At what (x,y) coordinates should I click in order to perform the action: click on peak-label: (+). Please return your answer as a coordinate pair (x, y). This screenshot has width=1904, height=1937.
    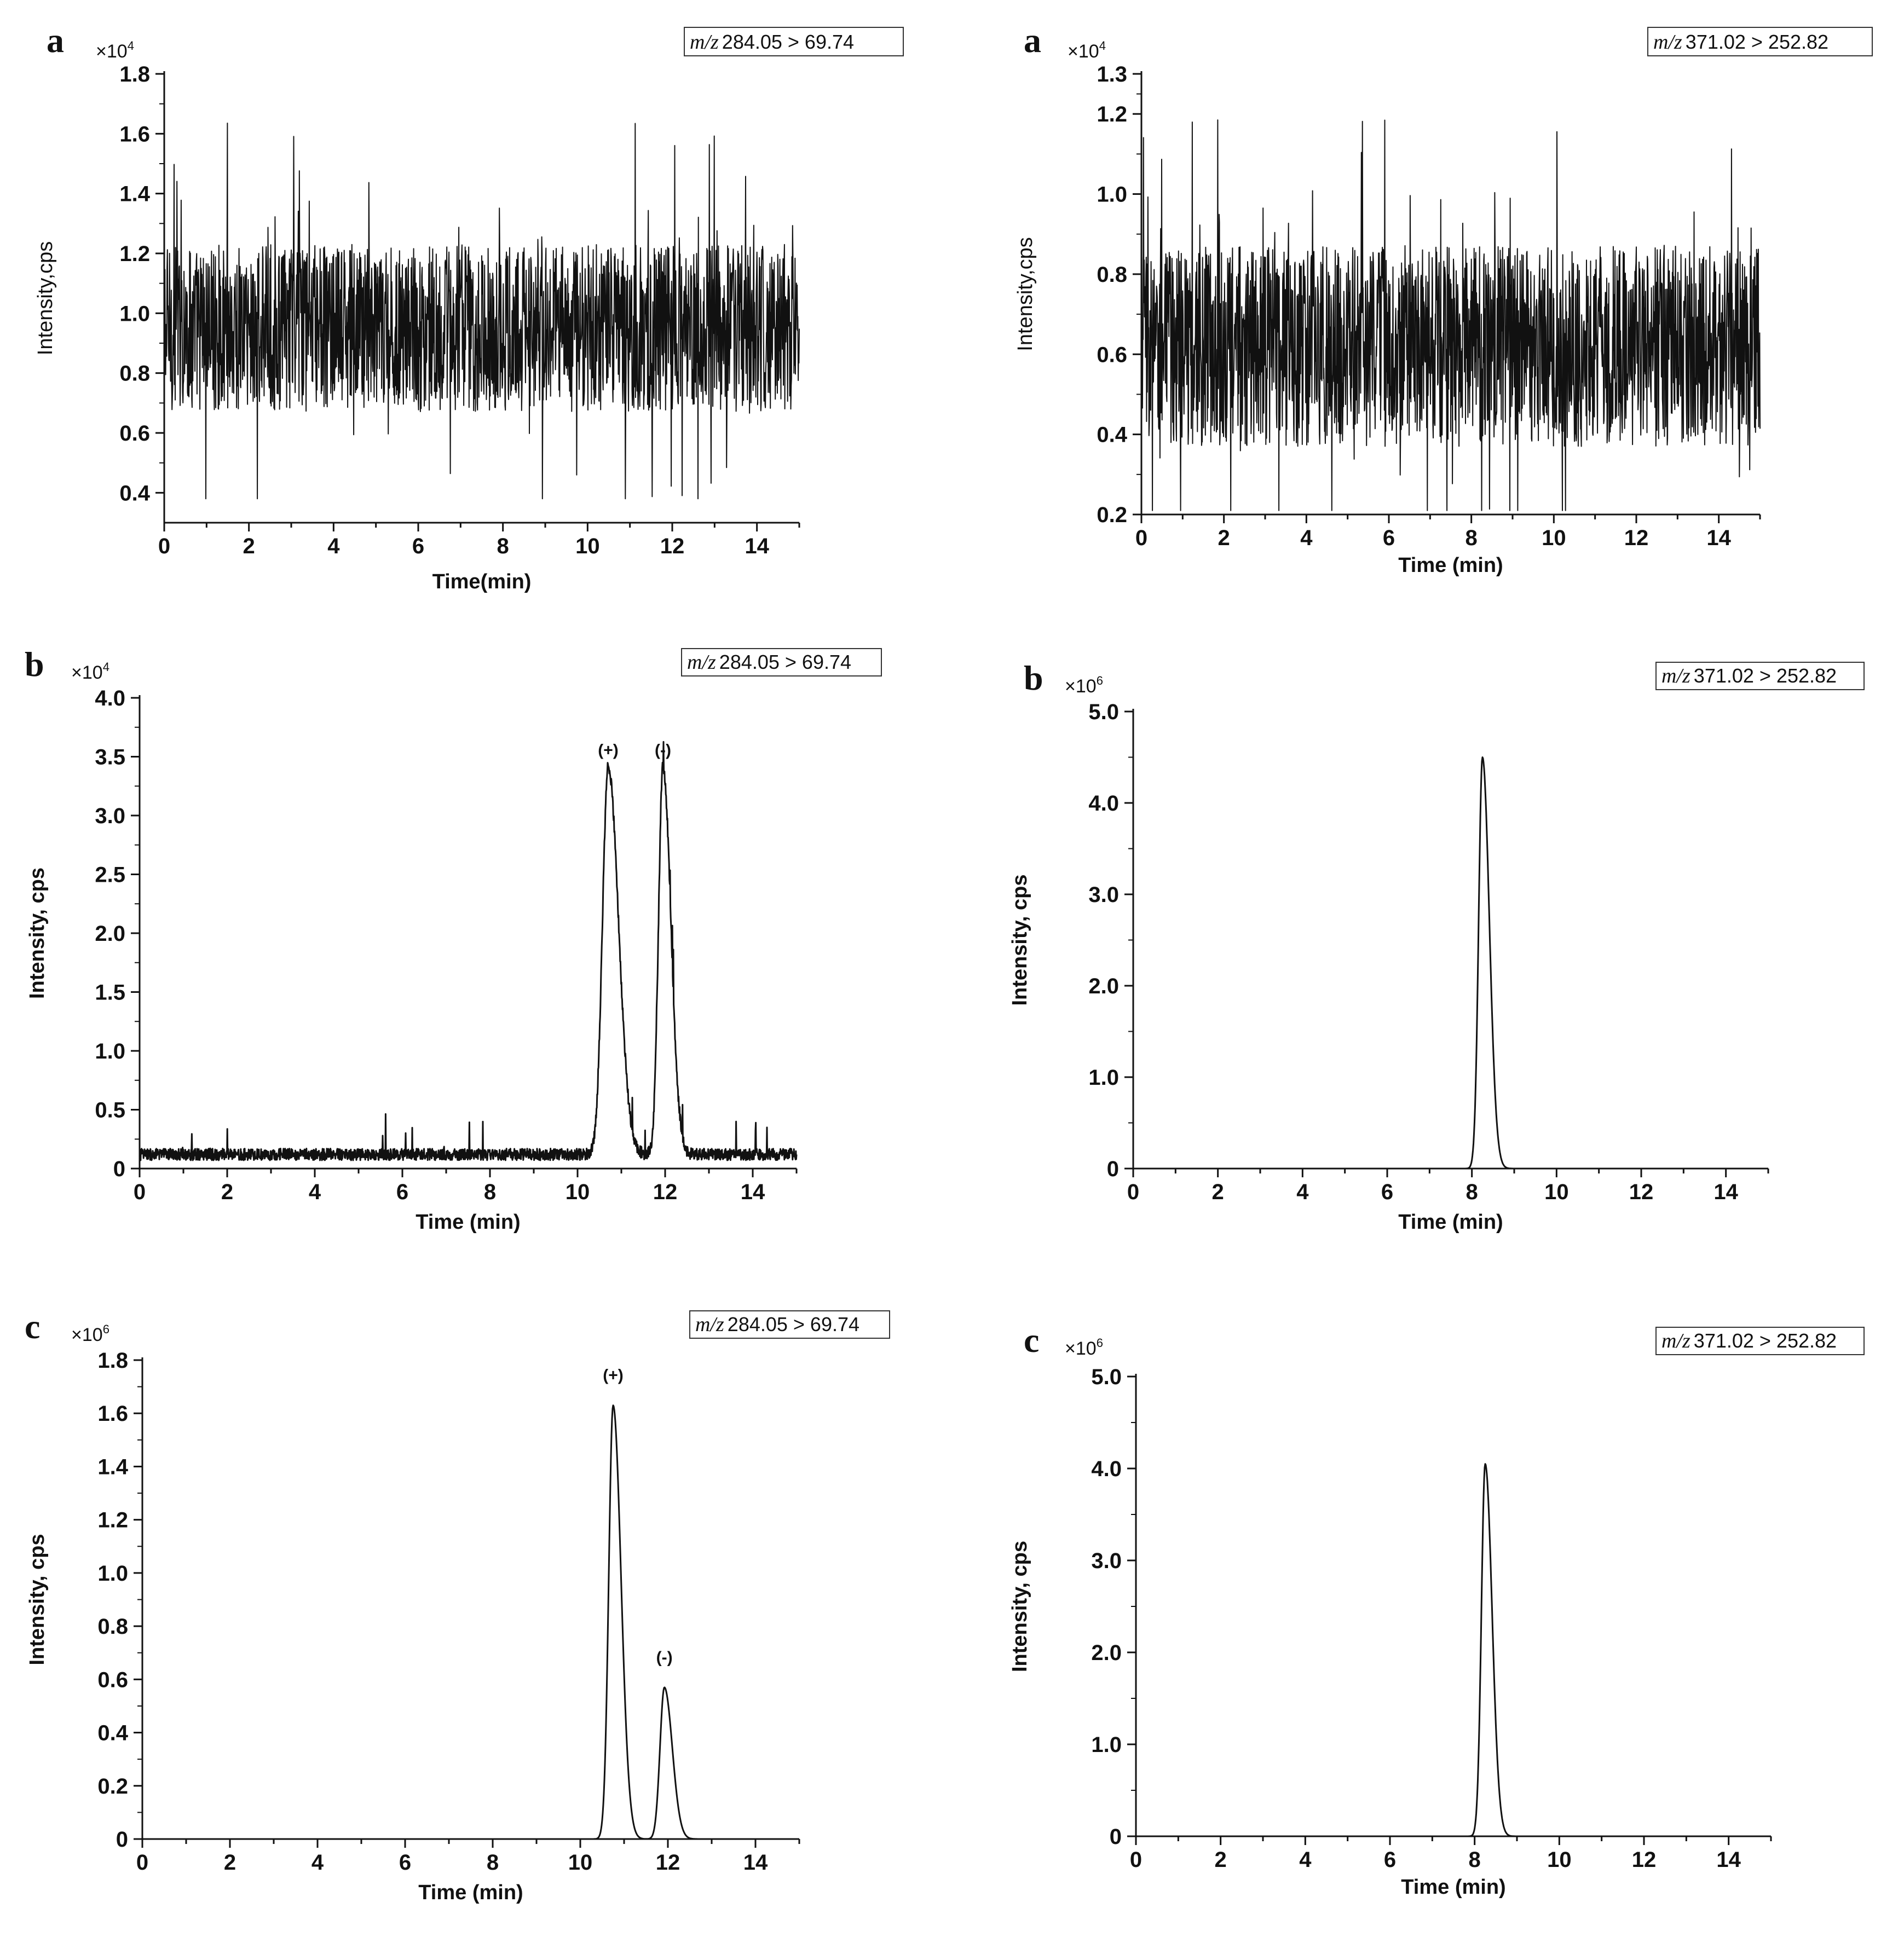
    Looking at the image, I should click on (613, 1376).